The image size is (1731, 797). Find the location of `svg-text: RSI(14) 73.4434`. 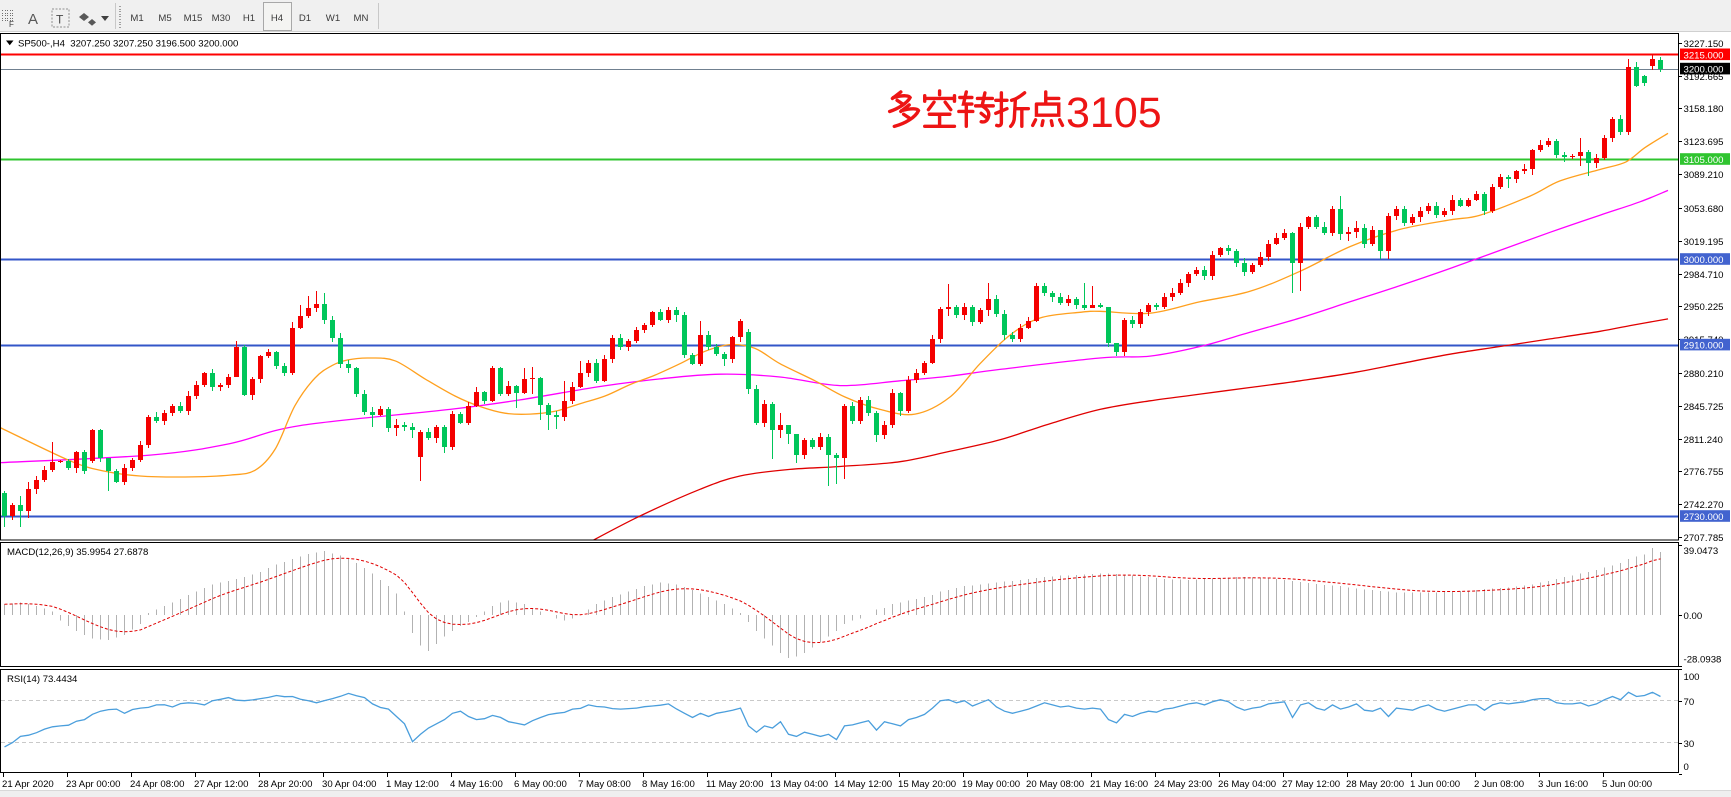

svg-text: RSI(14) 73.4434 is located at coordinates (42, 679).